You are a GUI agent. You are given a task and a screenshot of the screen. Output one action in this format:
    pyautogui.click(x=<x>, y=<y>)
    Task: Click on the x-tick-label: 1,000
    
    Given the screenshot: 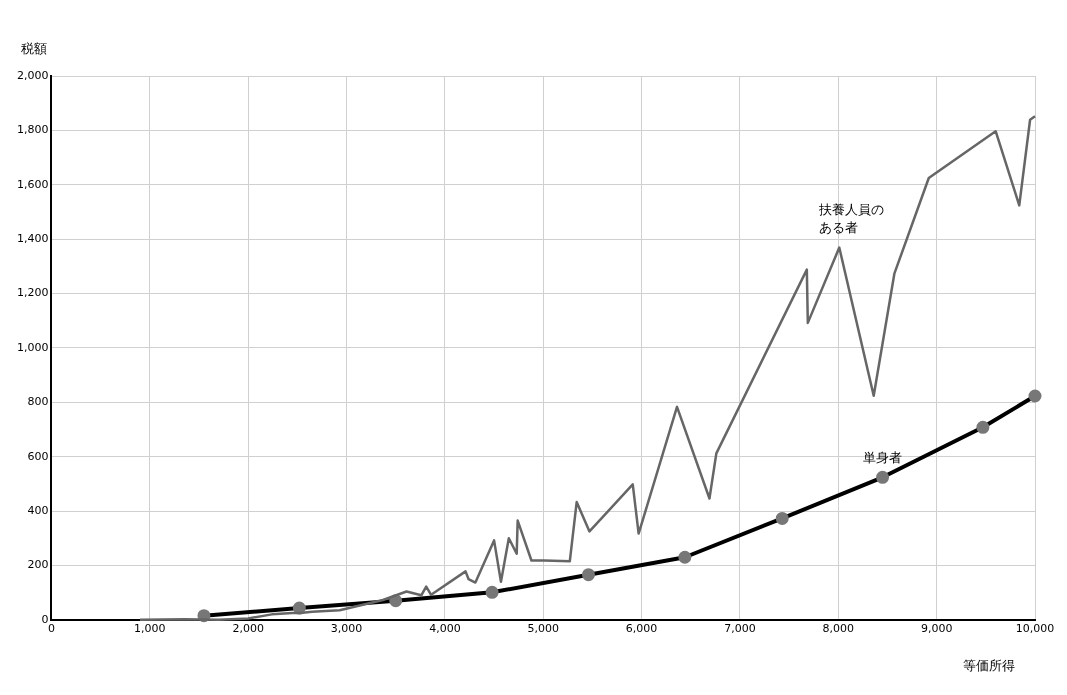 What is the action you would take?
    pyautogui.click(x=150, y=629)
    